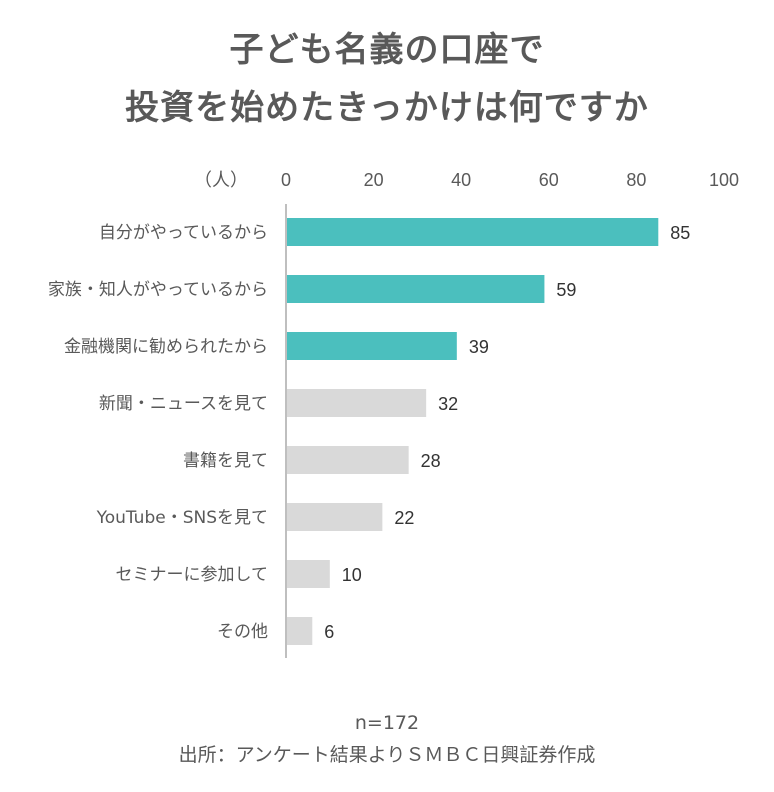 The width and height of the screenshot is (774, 792). I want to click on x-tick-label-3: 60, so click(549, 180).